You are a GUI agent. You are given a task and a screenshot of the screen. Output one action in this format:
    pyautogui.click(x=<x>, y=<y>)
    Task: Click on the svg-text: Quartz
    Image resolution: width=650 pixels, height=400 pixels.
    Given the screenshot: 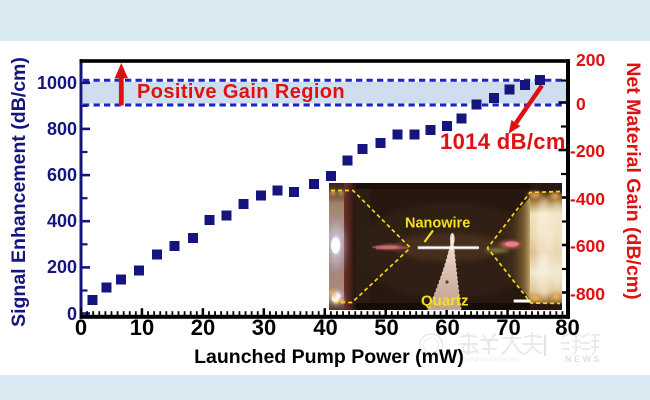 What is the action you would take?
    pyautogui.click(x=445, y=301)
    